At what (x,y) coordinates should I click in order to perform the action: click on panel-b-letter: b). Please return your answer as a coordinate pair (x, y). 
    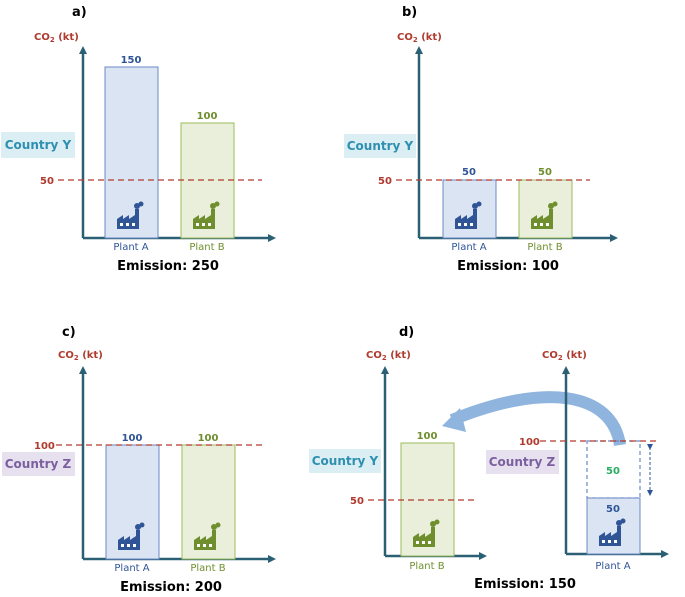
    Looking at the image, I should click on (409, 12).